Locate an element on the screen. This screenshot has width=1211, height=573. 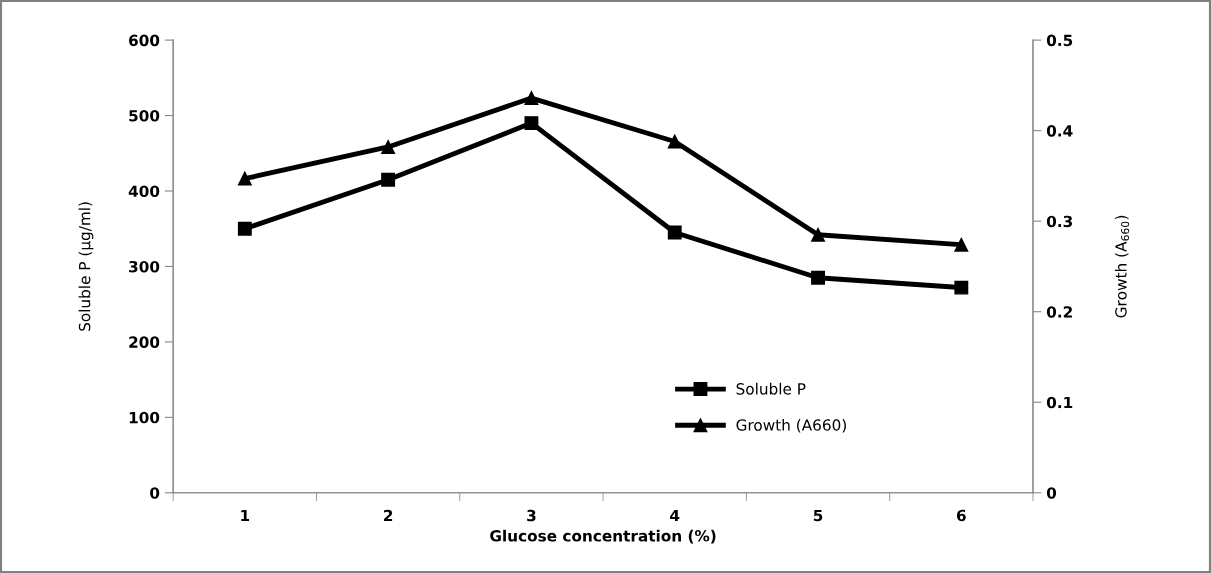
x-axis-title: Glucose concentration (%) is located at coordinates (603, 536).